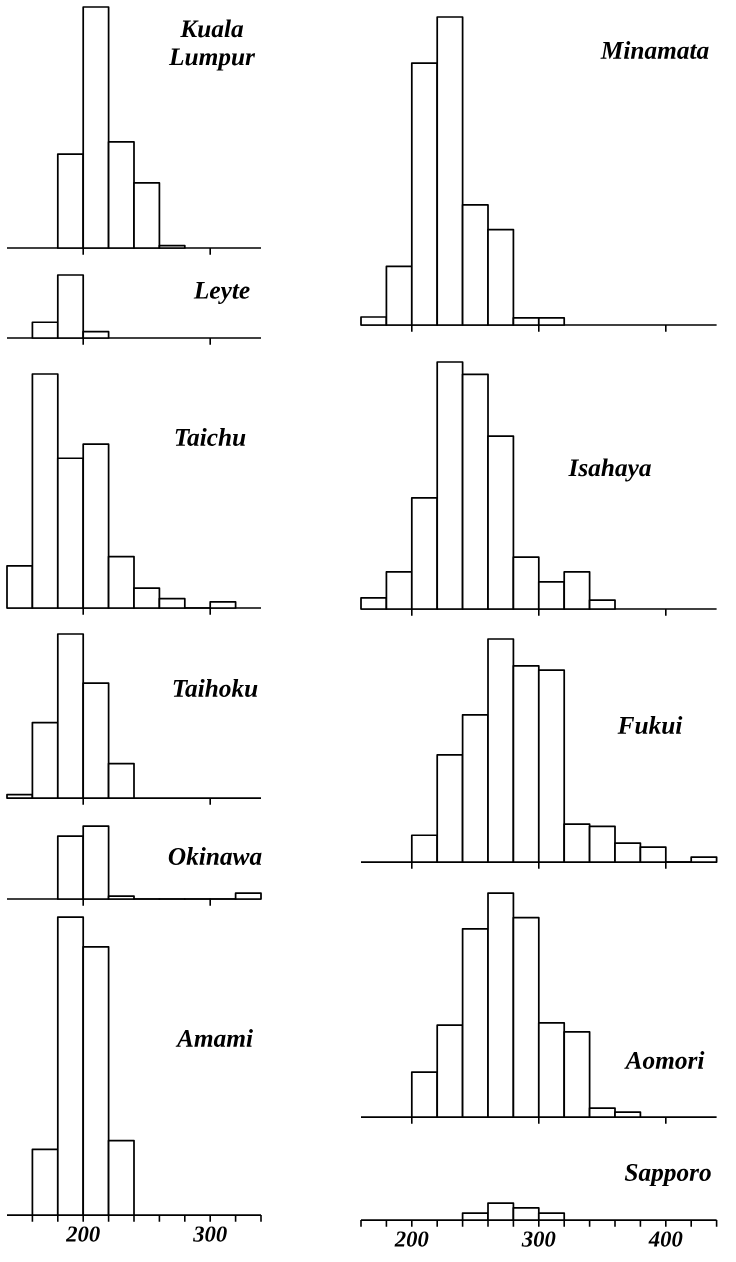 Image resolution: width=736 pixels, height=1262 pixels. What do you see at coordinates (212, 45) in the screenshot?
I see `text: Kuala Lumpur` at bounding box center [212, 45].